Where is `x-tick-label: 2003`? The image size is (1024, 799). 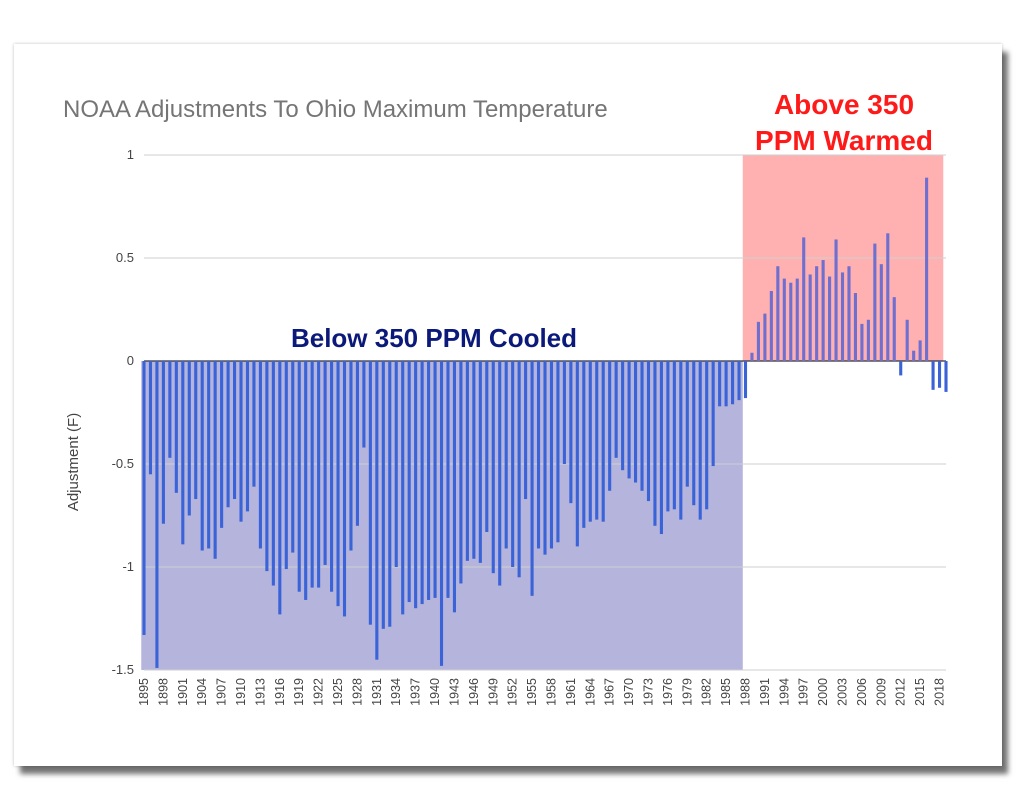
x-tick-label: 2003 is located at coordinates (843, 692).